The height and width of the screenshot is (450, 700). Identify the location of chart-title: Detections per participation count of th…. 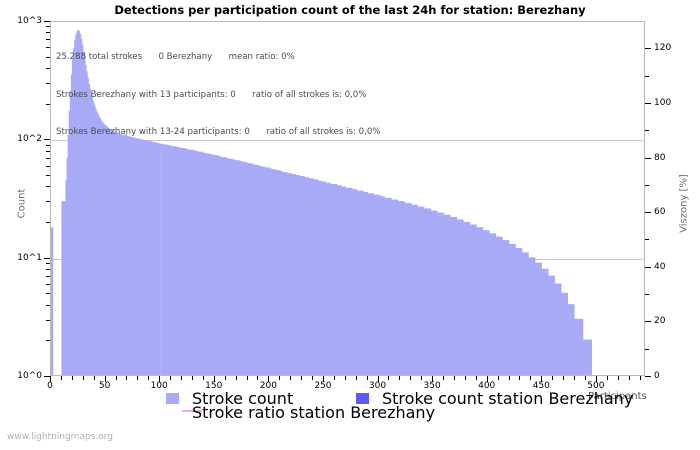
(350, 10).